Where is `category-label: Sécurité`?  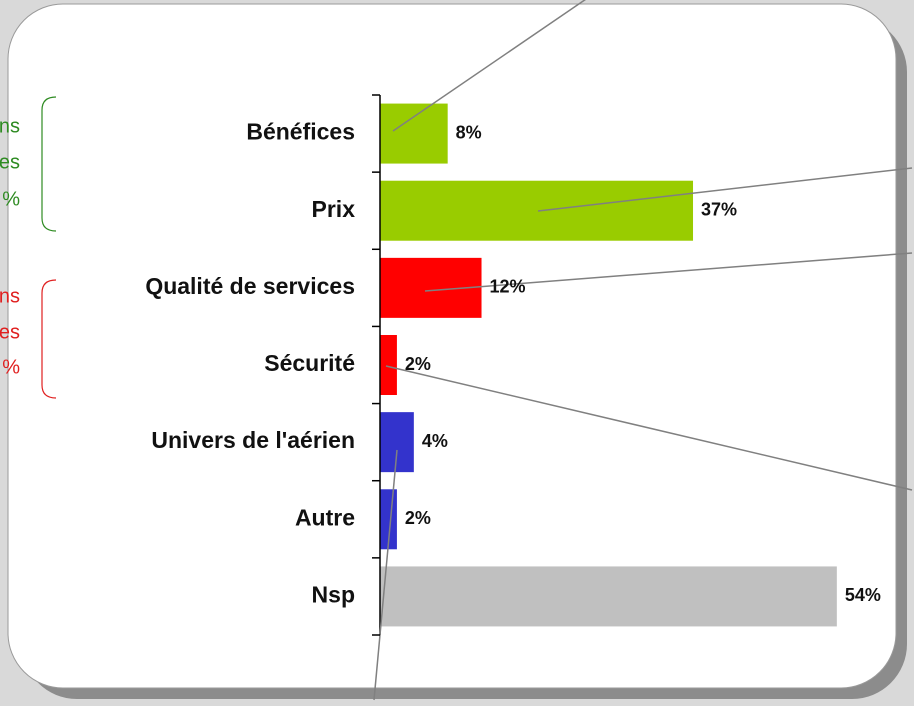 category-label: Sécurité is located at coordinates (309, 363).